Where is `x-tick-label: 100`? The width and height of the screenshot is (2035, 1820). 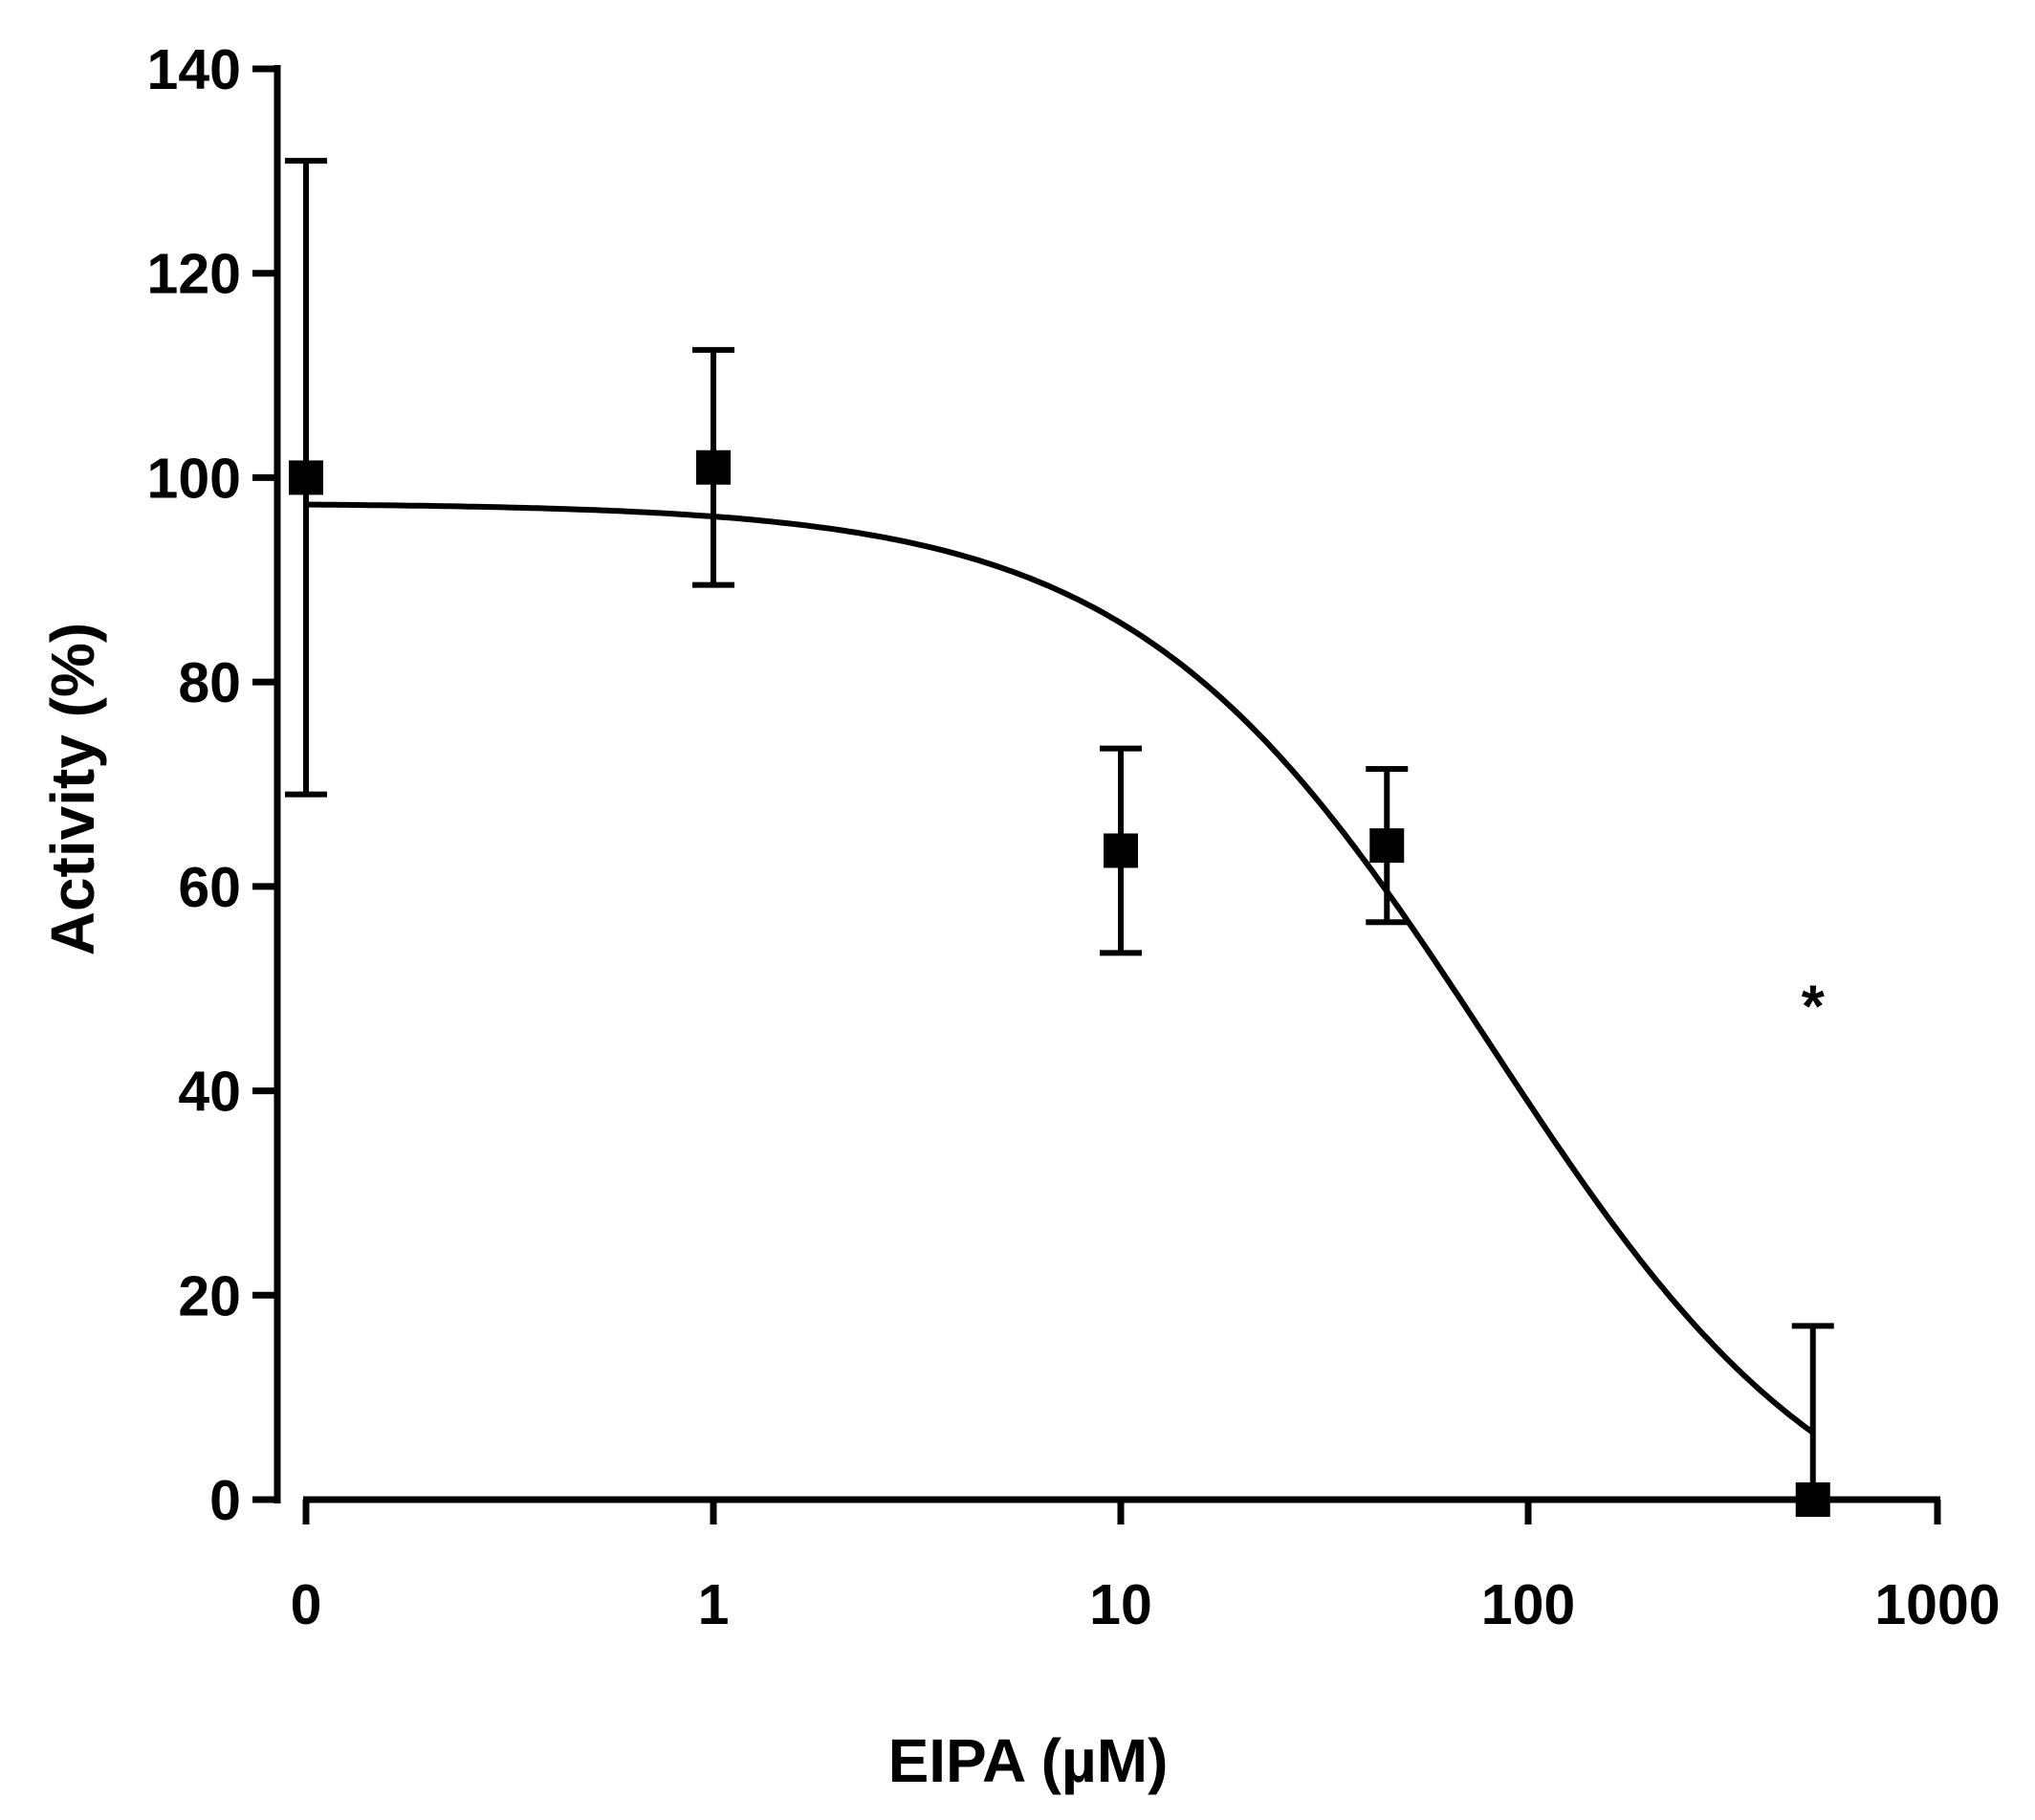
x-tick-label: 100 is located at coordinates (1528, 1604).